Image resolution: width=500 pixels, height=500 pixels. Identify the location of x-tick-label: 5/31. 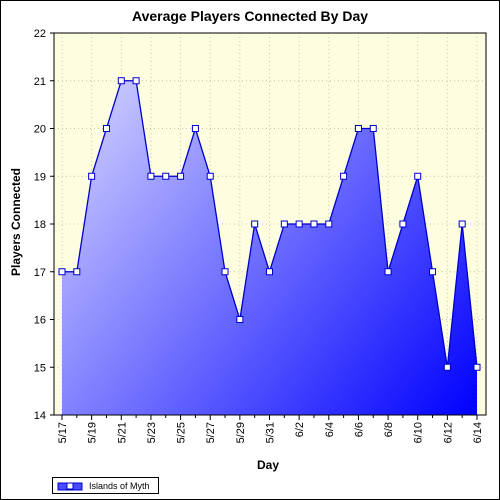
(271, 432).